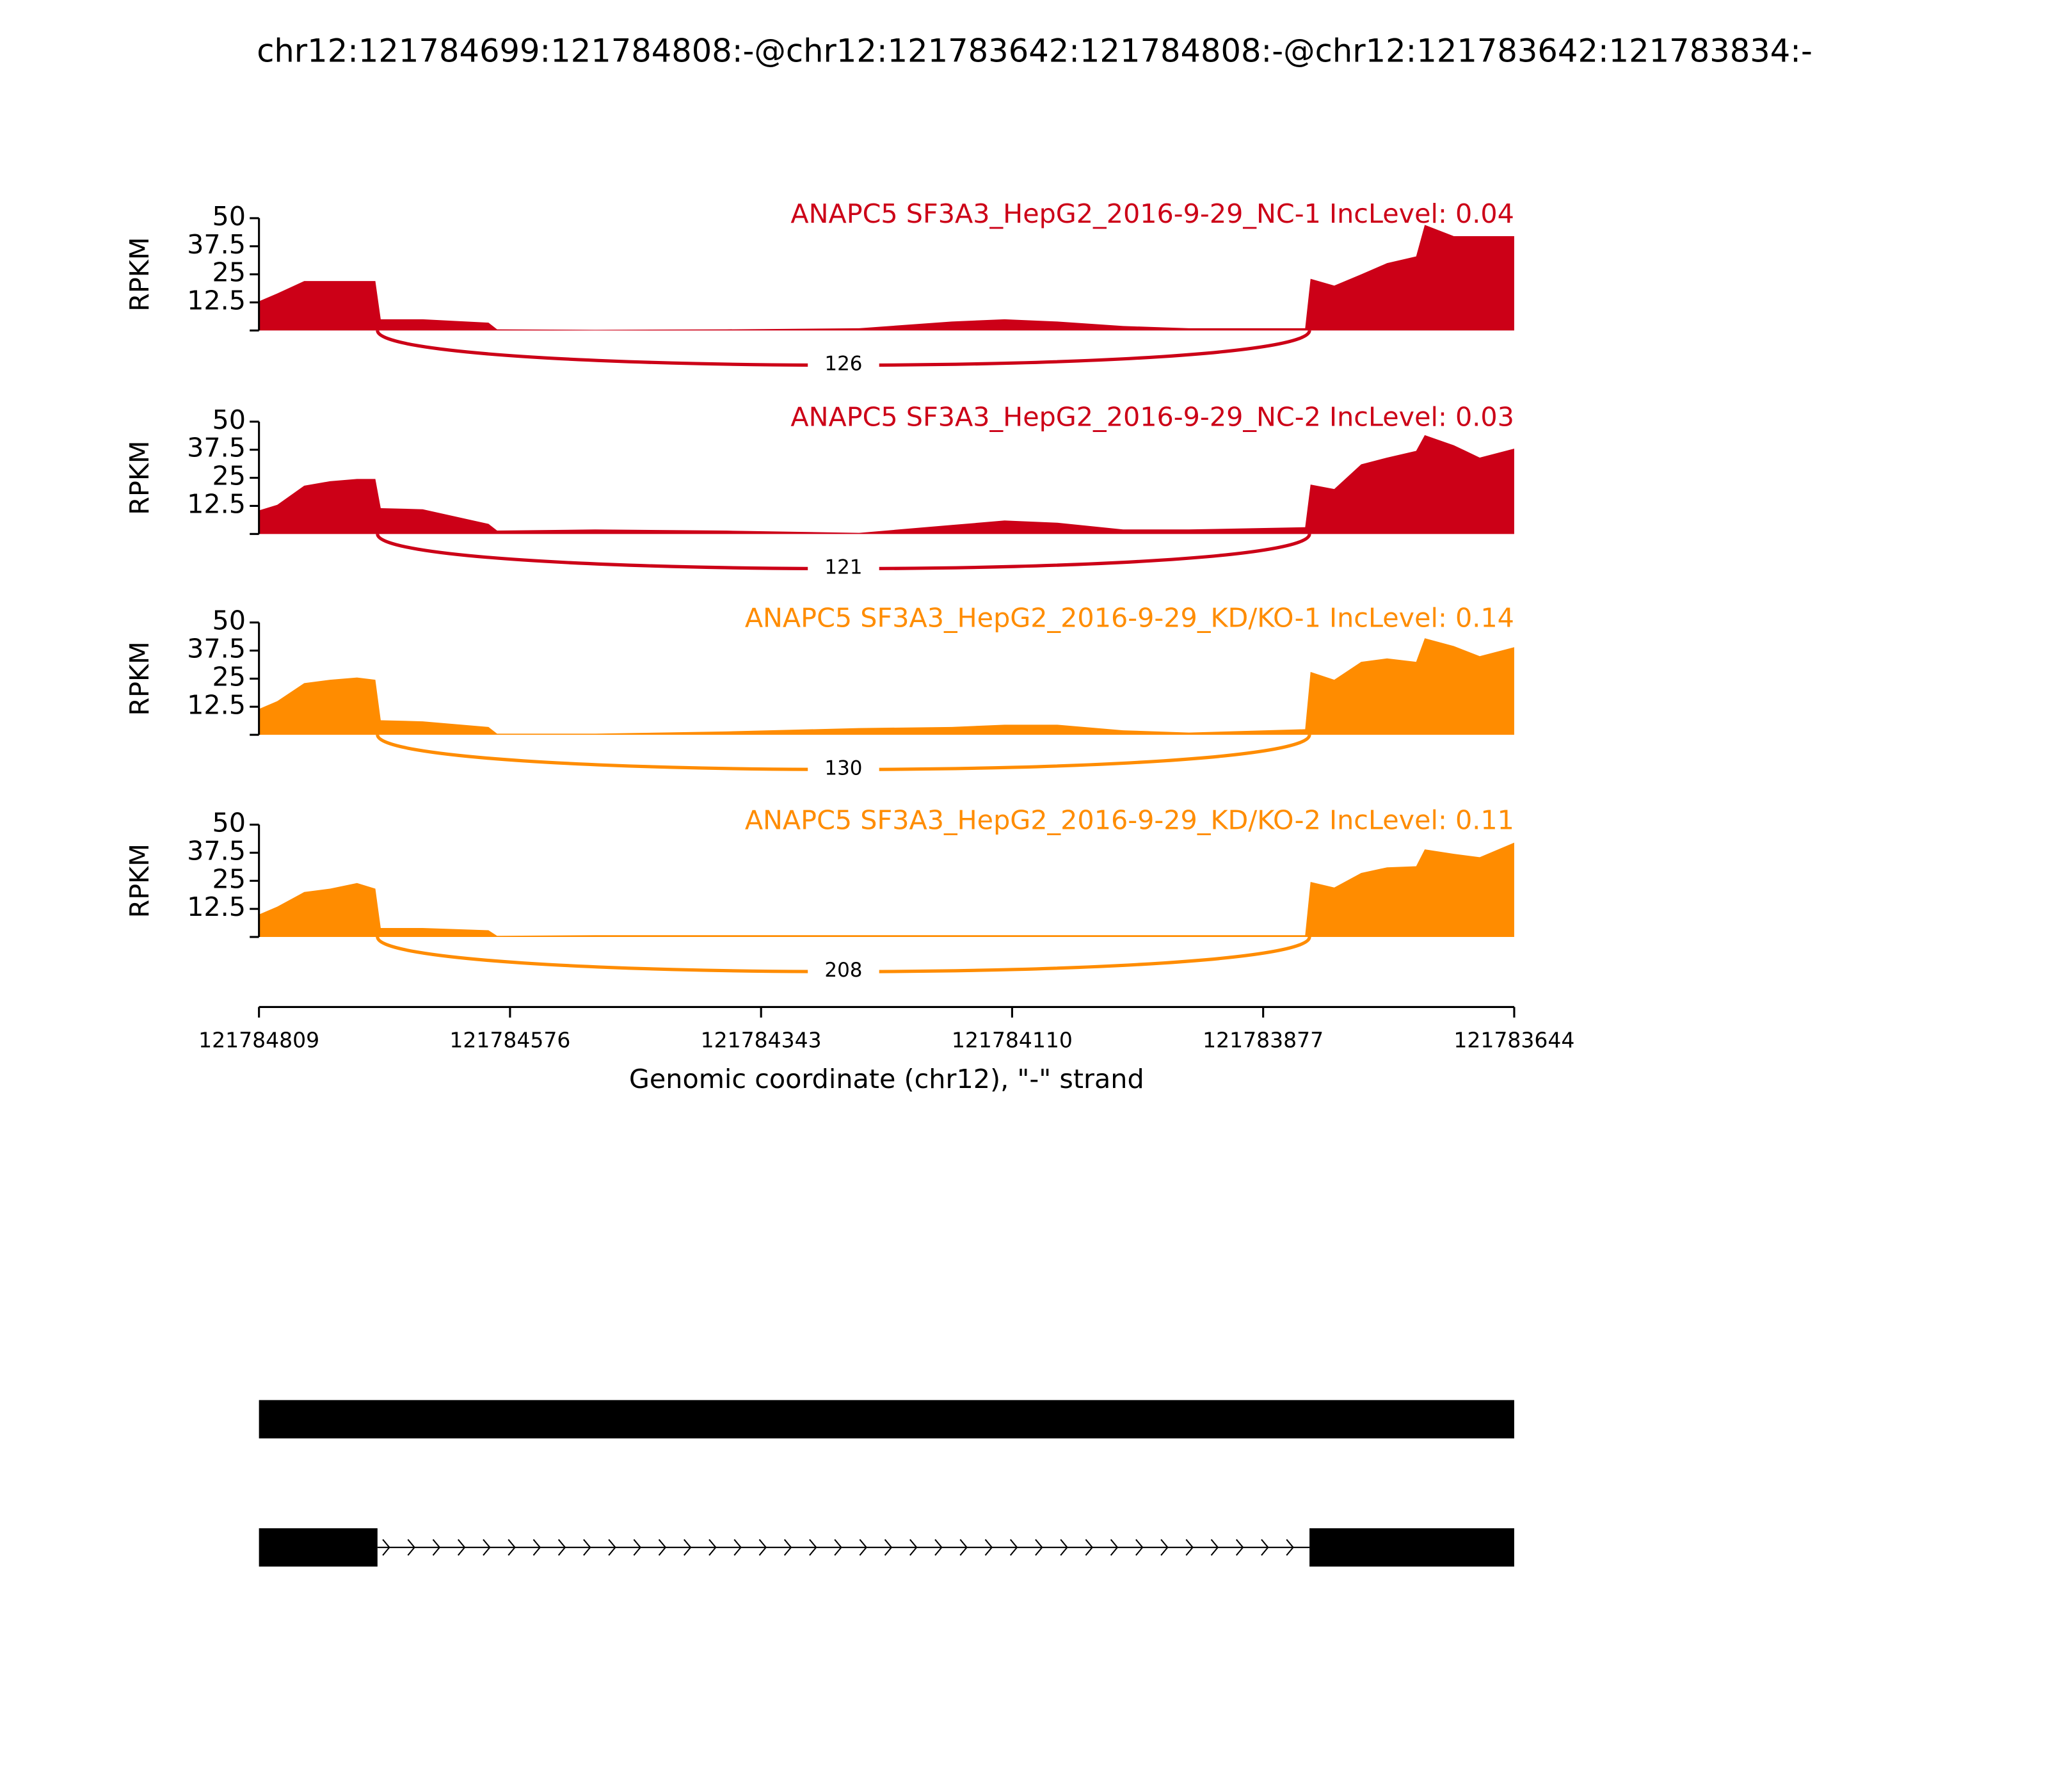  What do you see at coordinates (509, 1040) in the screenshot?
I see `x-tick-label: 121784576` at bounding box center [509, 1040].